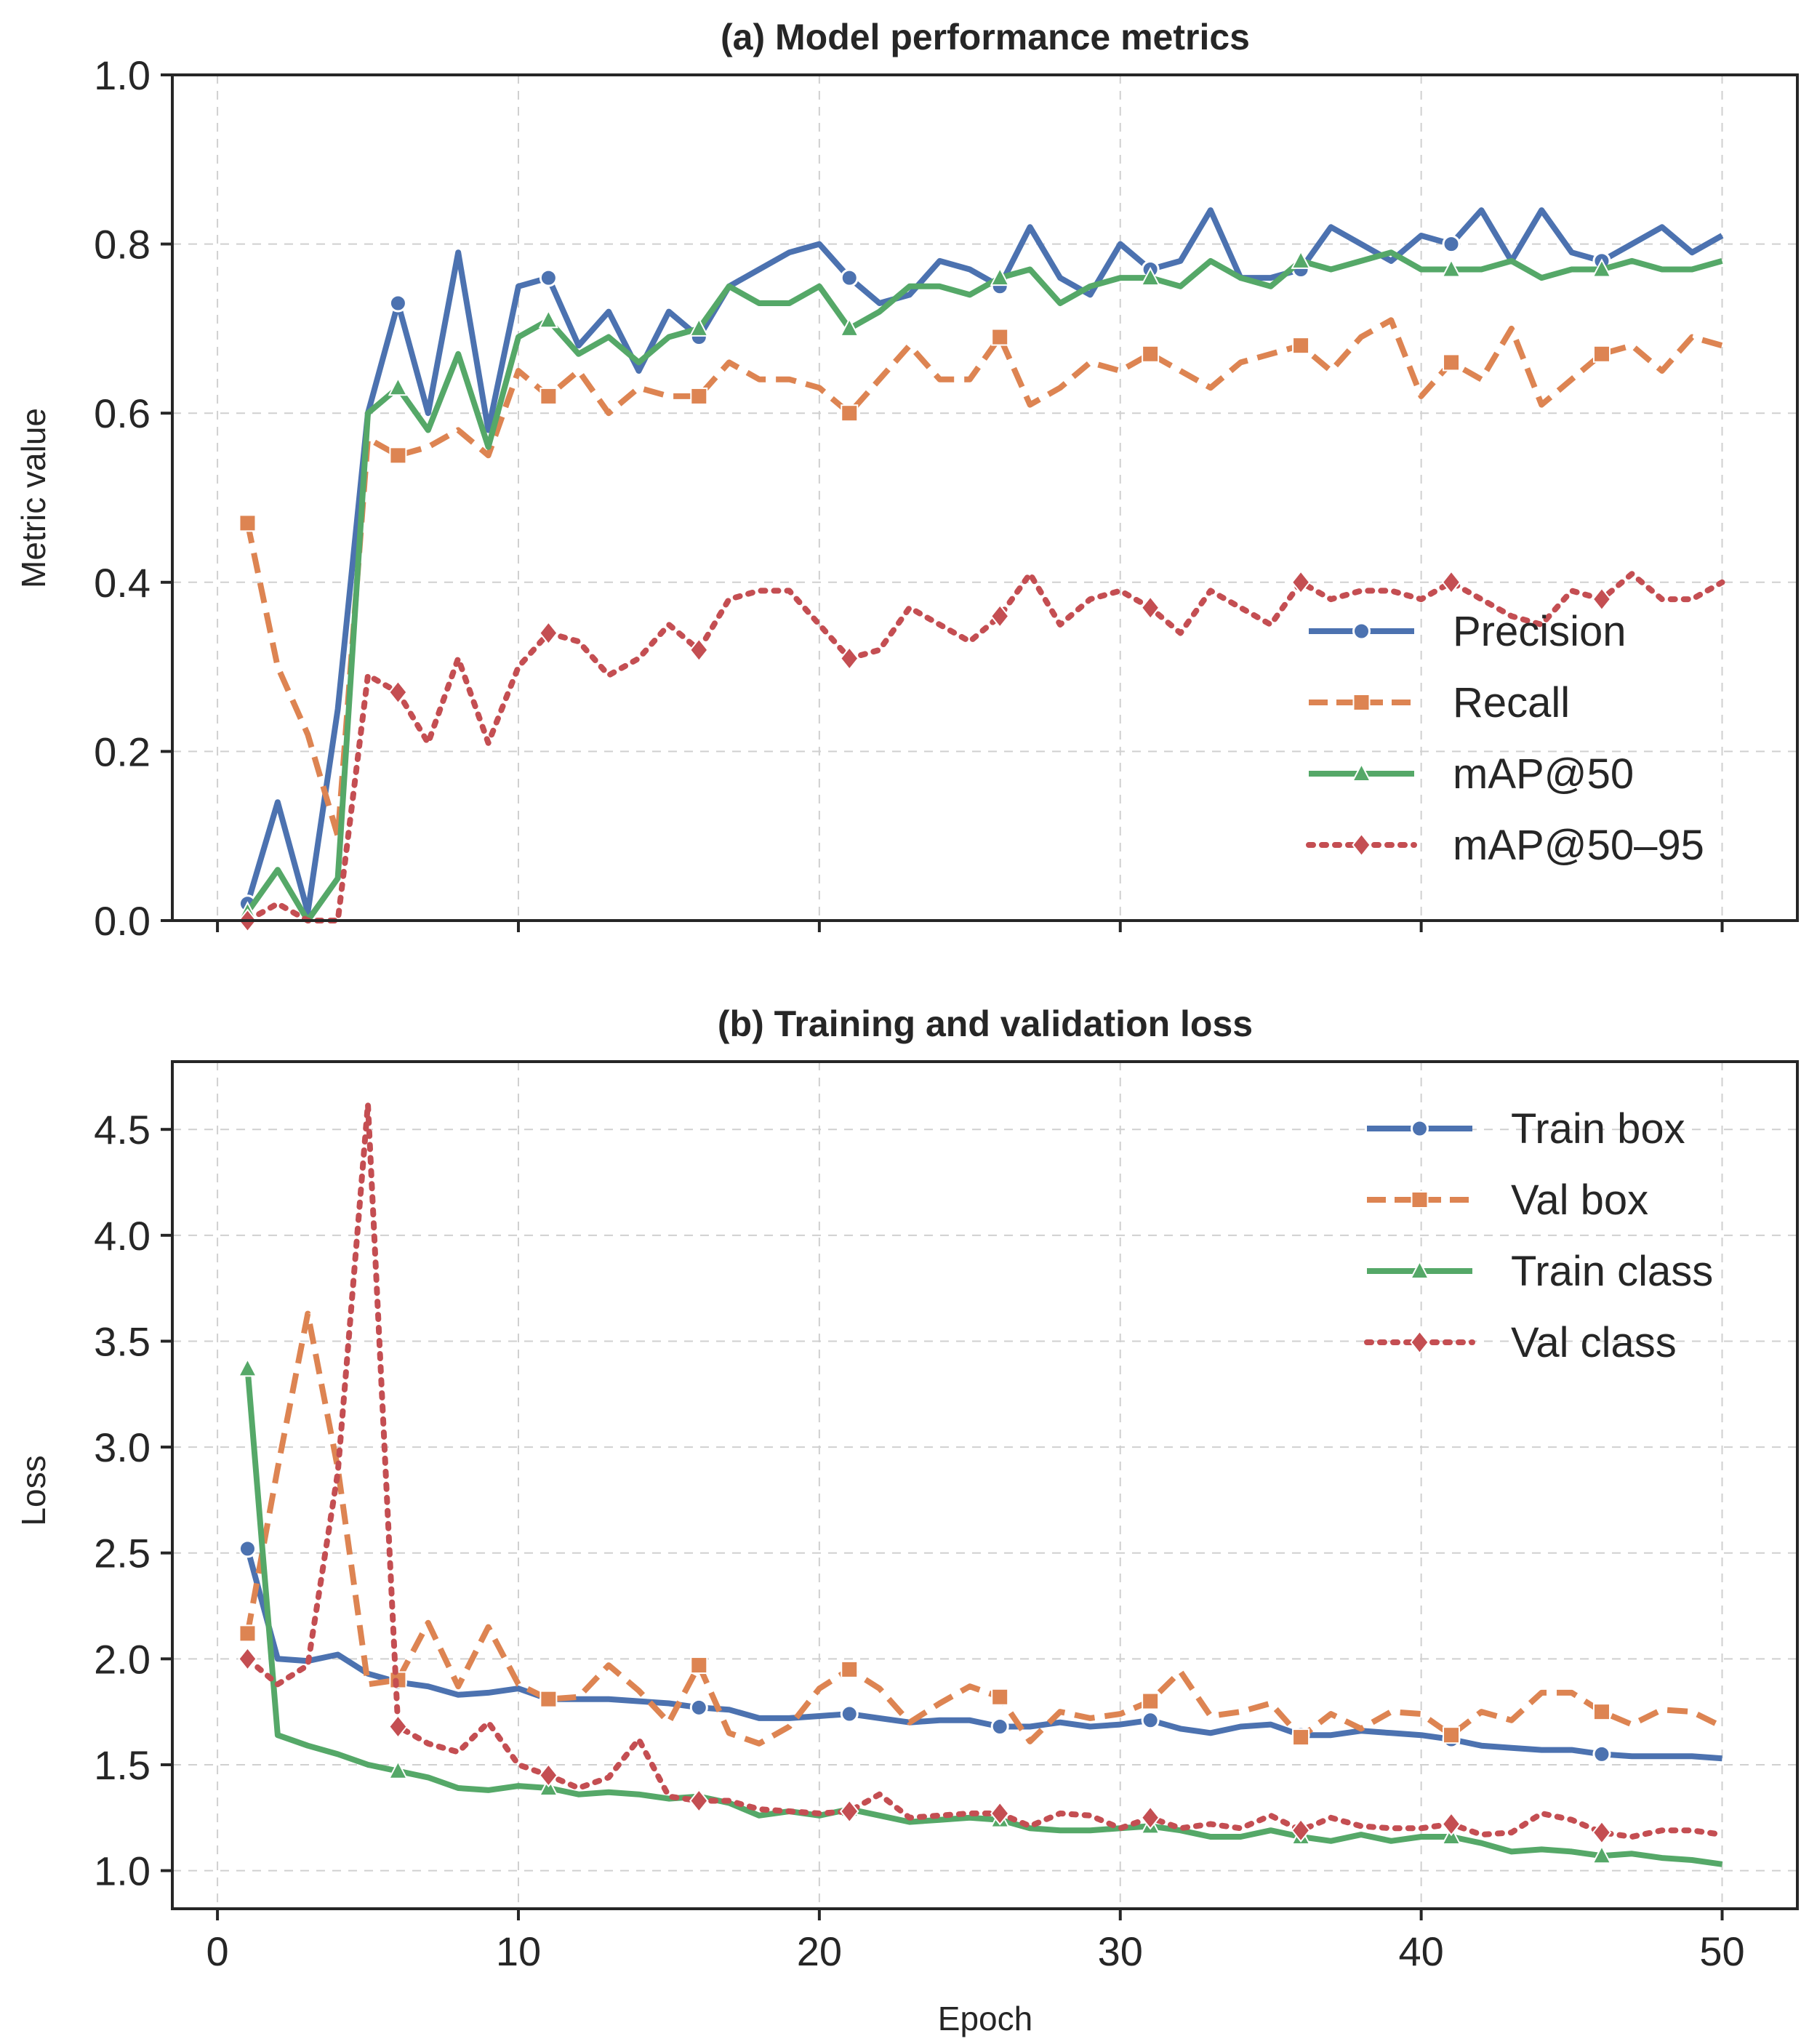 The image size is (1817, 2044). Describe the element at coordinates (123, 413) in the screenshot. I see `panel-a-ytick-label: 0.6` at that location.